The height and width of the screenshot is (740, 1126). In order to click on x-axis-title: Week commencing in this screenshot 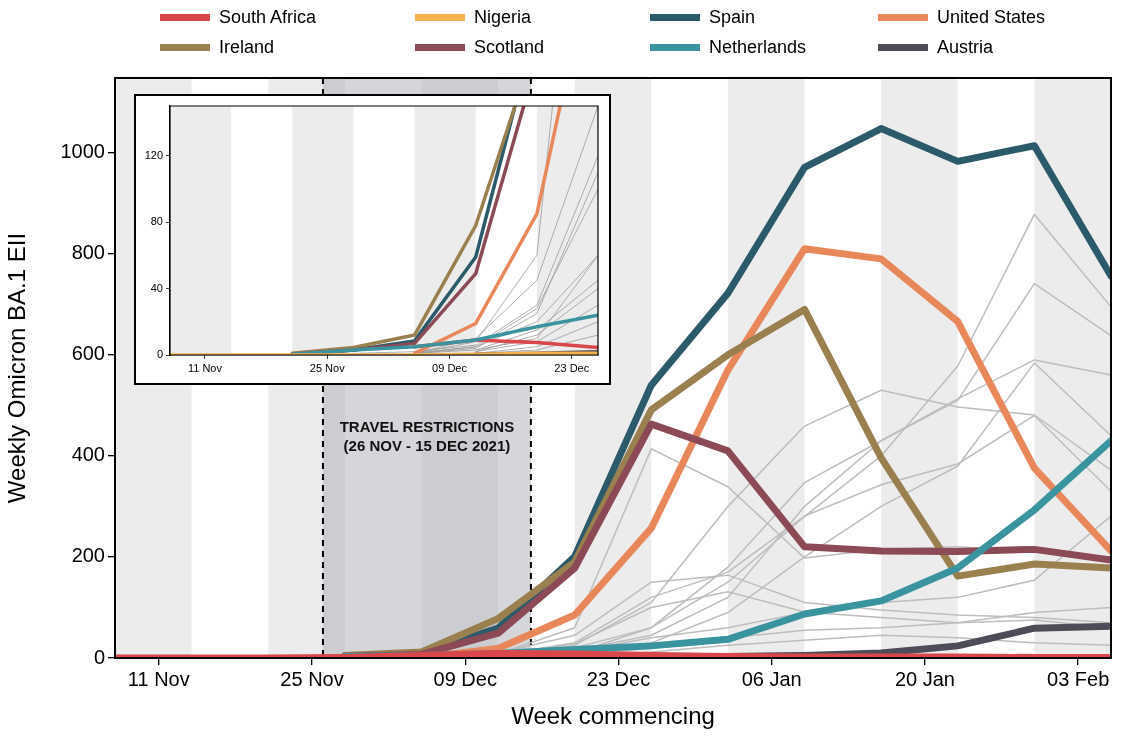, I will do `click(613, 716)`.